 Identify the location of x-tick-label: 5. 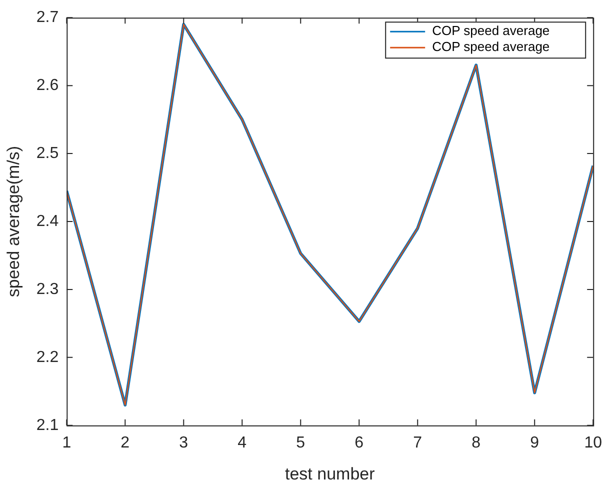
(301, 443).